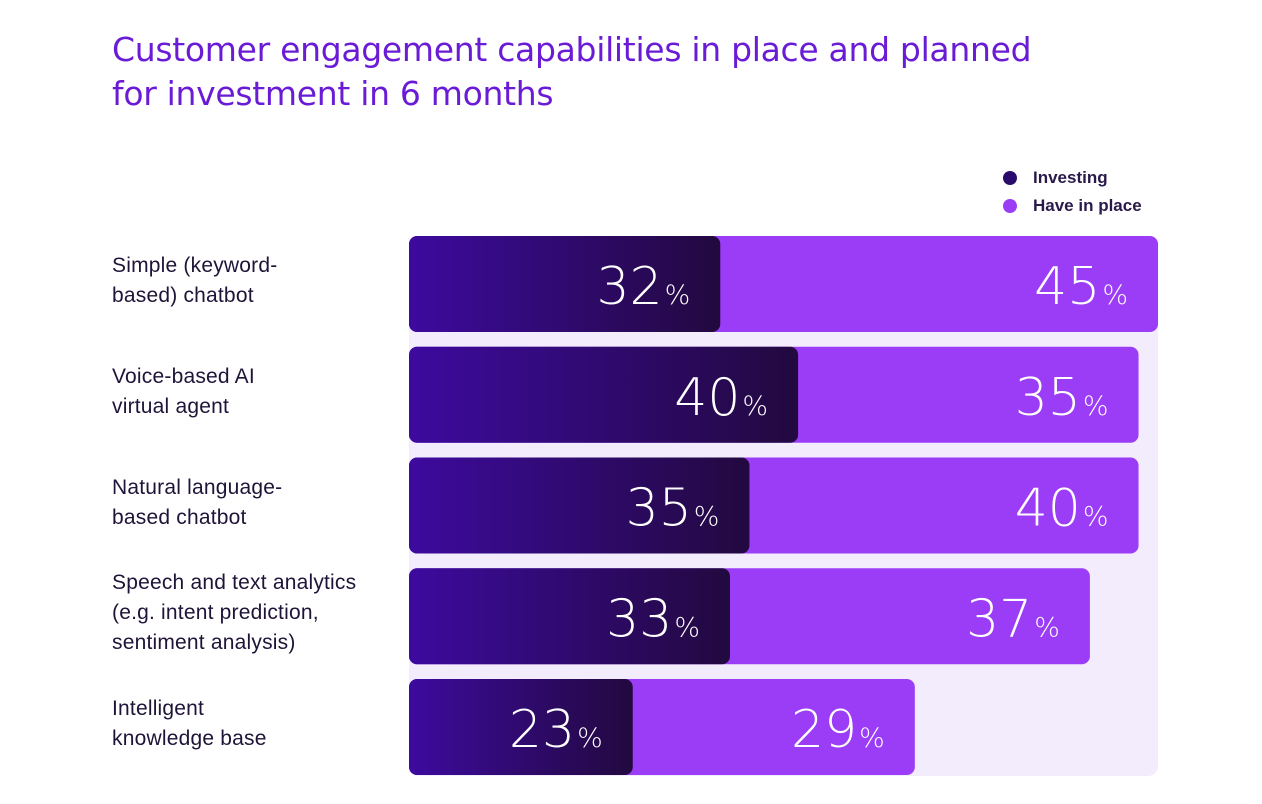  What do you see at coordinates (838, 730) in the screenshot?
I see `data-label-have-in-place-4: 29%` at bounding box center [838, 730].